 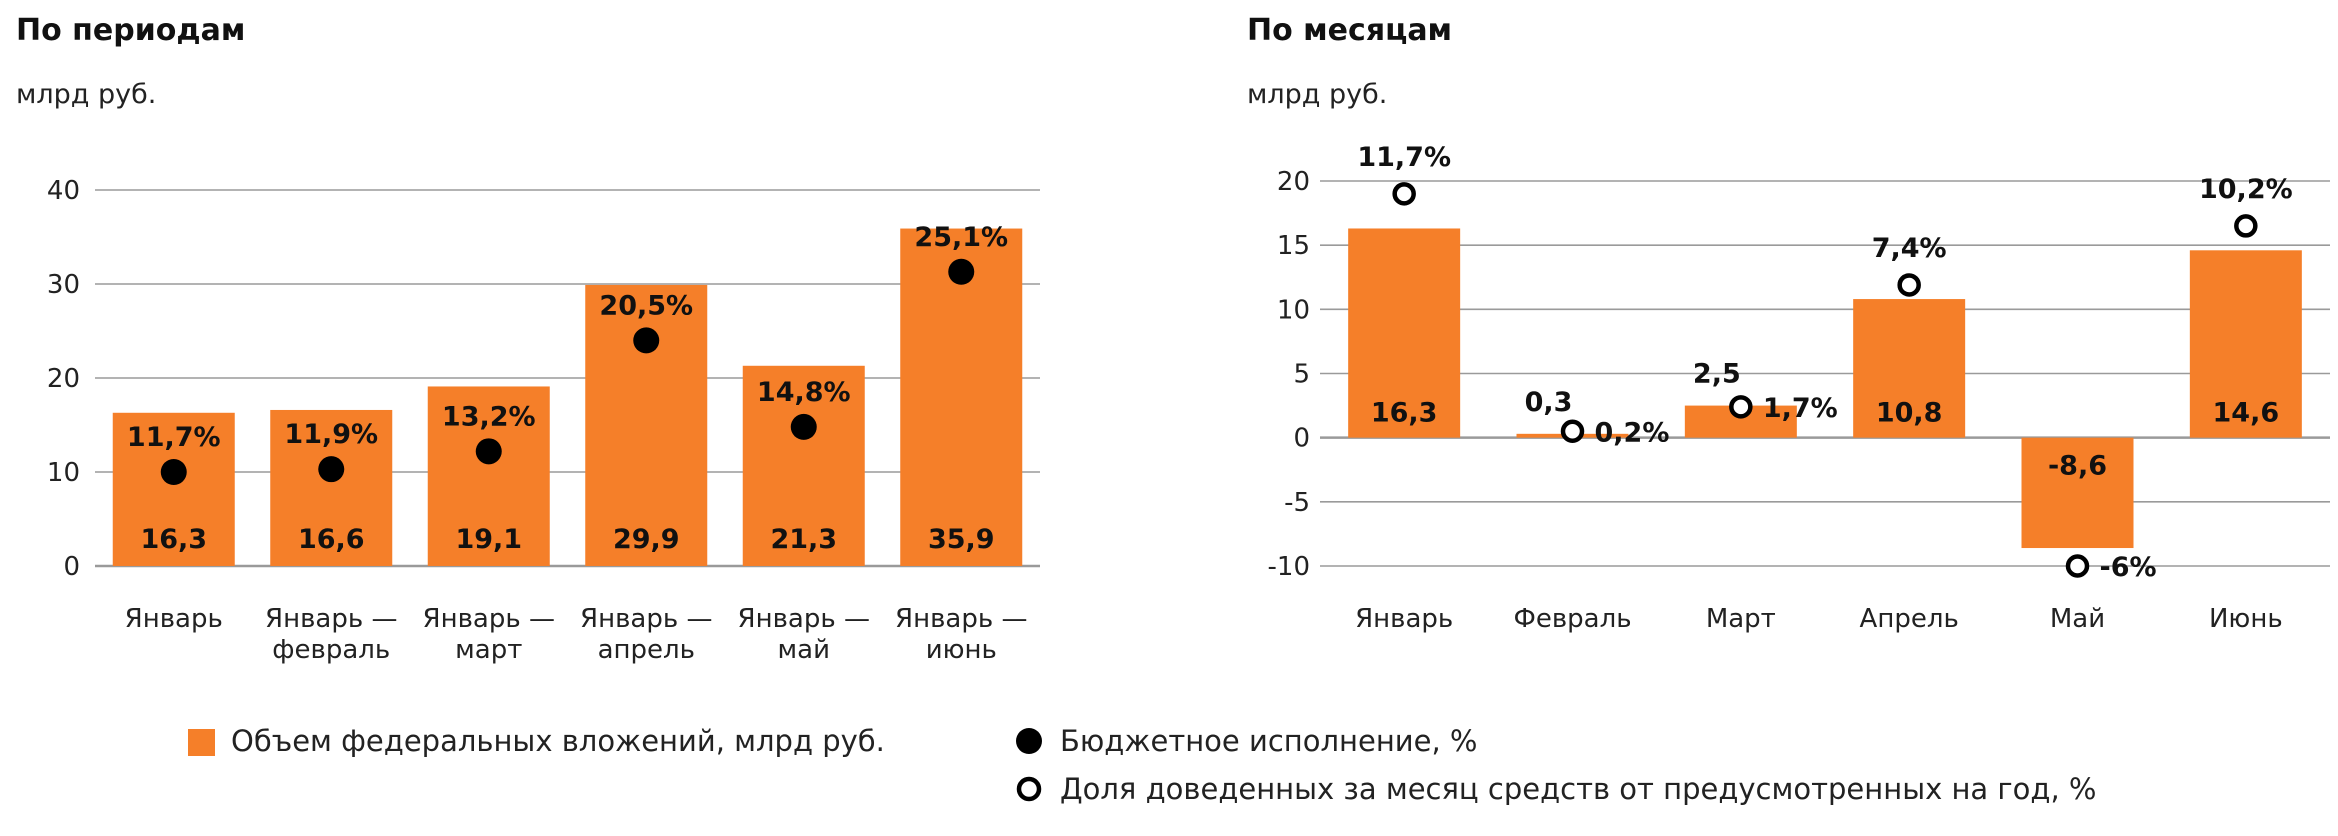 What do you see at coordinates (1909, 248) in the screenshot?
I see `point-value-label: 7,4%` at bounding box center [1909, 248].